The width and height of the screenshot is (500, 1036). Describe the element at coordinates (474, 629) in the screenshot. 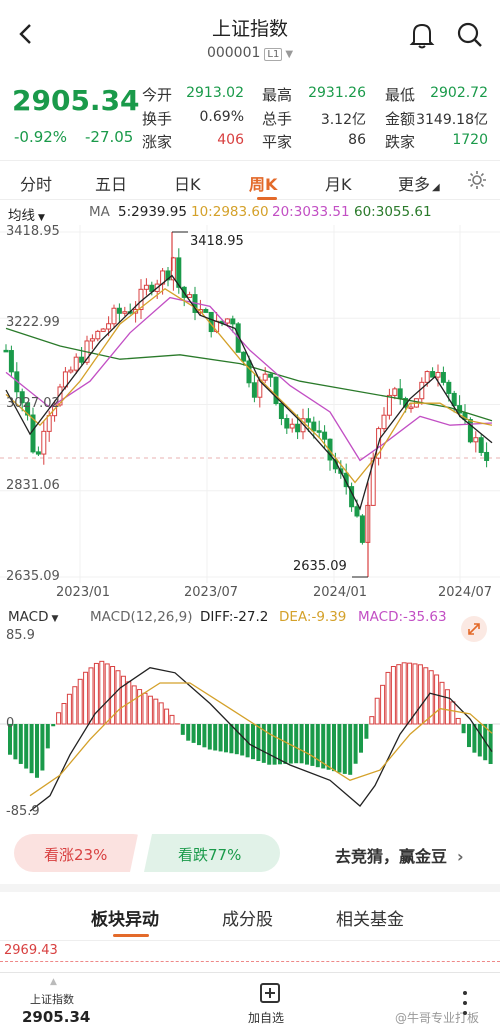

I see `expand-icon` at that location.